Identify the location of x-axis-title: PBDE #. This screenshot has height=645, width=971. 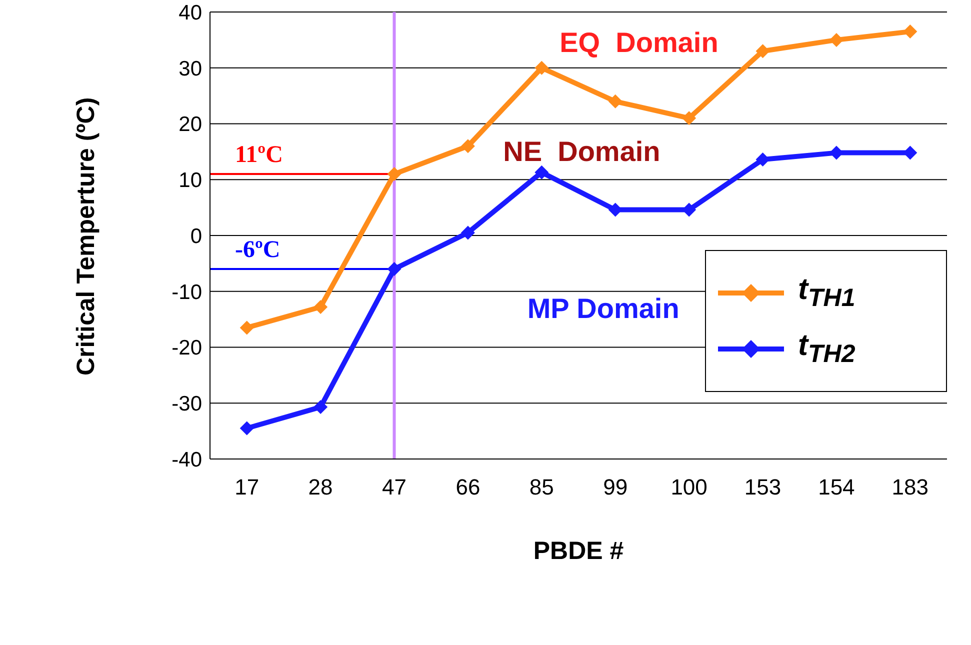
(578, 551).